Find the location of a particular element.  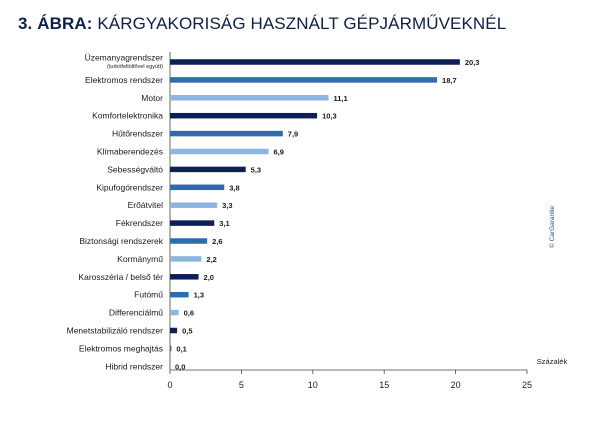

category-label: Erőátvitel is located at coordinates (146, 205).